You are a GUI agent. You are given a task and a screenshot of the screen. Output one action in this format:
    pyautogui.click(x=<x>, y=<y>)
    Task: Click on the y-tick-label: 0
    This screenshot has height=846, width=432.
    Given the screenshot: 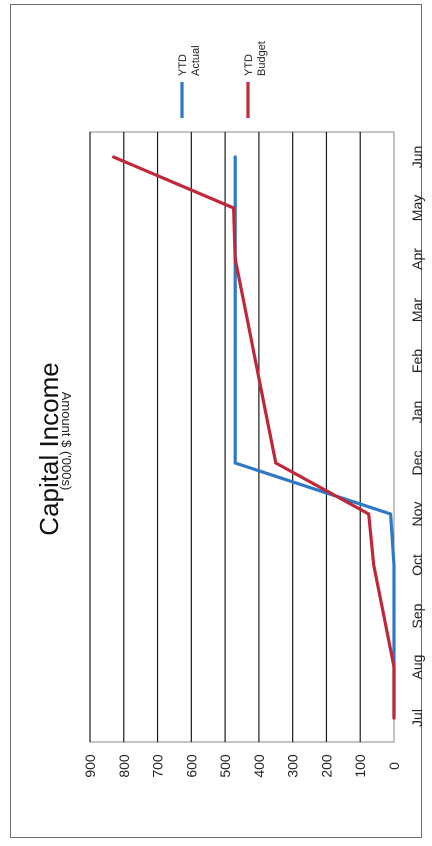 What is the action you would take?
    pyautogui.click(x=394, y=766)
    